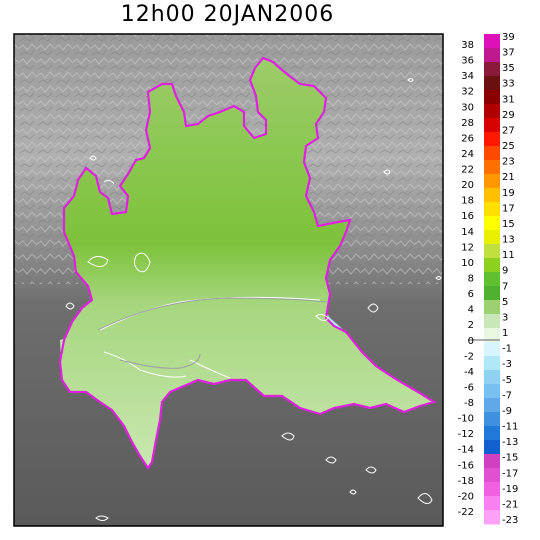 The image size is (540, 540). What do you see at coordinates (508, 146) in the screenshot?
I see `legend-label-right: 25` at bounding box center [508, 146].